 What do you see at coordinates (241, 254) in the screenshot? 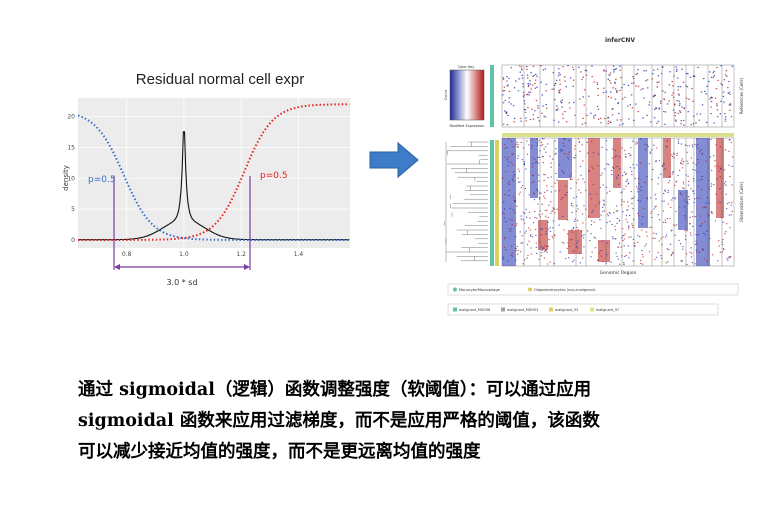
I see `x-tick-label: 1.2` at bounding box center [241, 254].